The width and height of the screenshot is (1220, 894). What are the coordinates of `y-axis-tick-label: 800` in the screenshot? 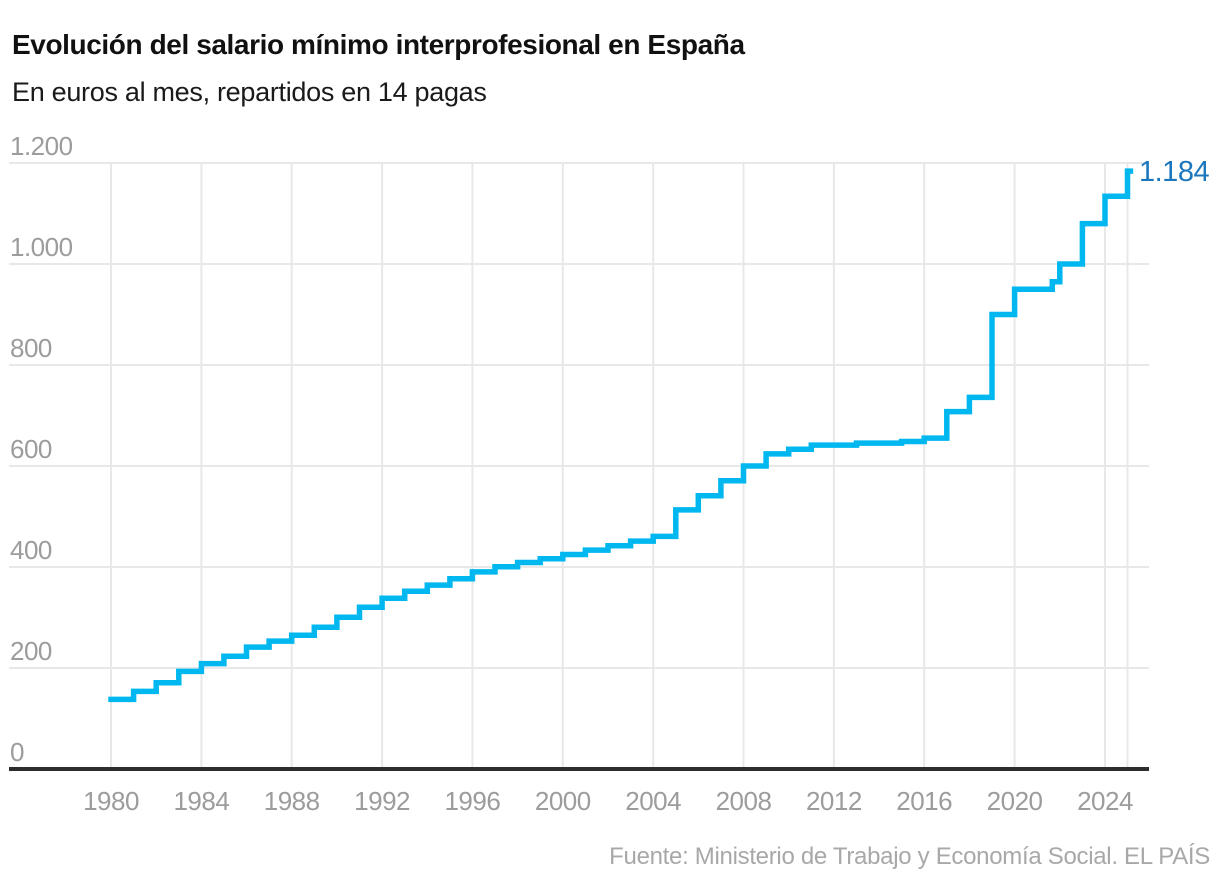 It's located at (31, 348).